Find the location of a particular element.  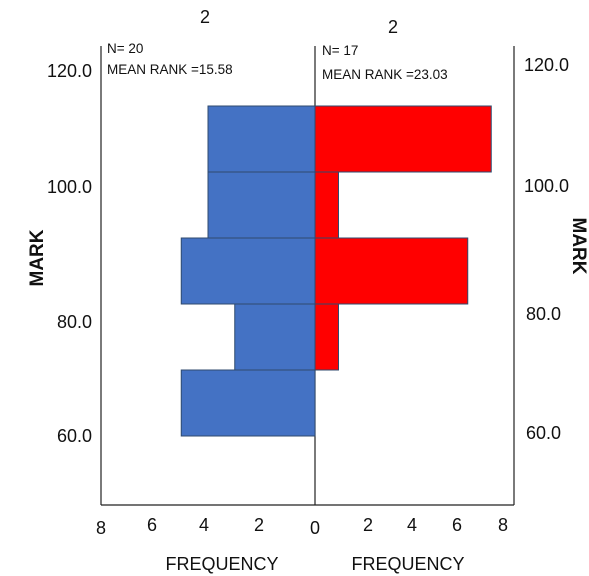

right-y-tick-label: 60.0 is located at coordinates (543, 433).